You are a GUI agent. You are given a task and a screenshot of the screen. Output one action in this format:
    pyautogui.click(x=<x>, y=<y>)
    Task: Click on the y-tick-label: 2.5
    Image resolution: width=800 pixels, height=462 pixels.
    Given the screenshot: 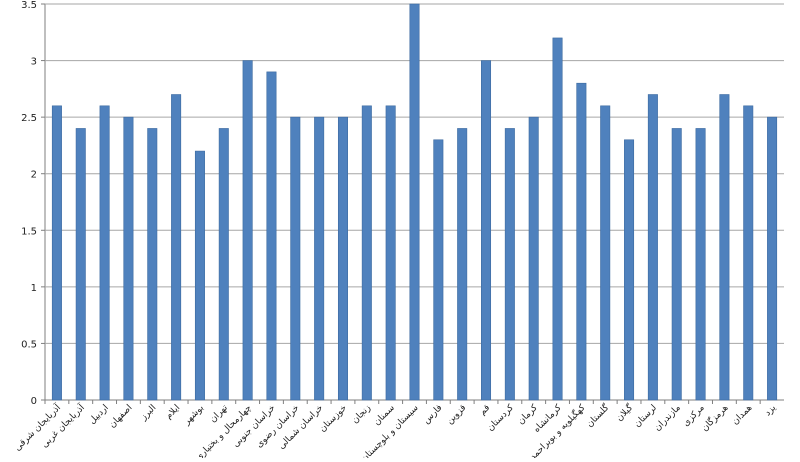 What is the action you would take?
    pyautogui.click(x=29, y=118)
    